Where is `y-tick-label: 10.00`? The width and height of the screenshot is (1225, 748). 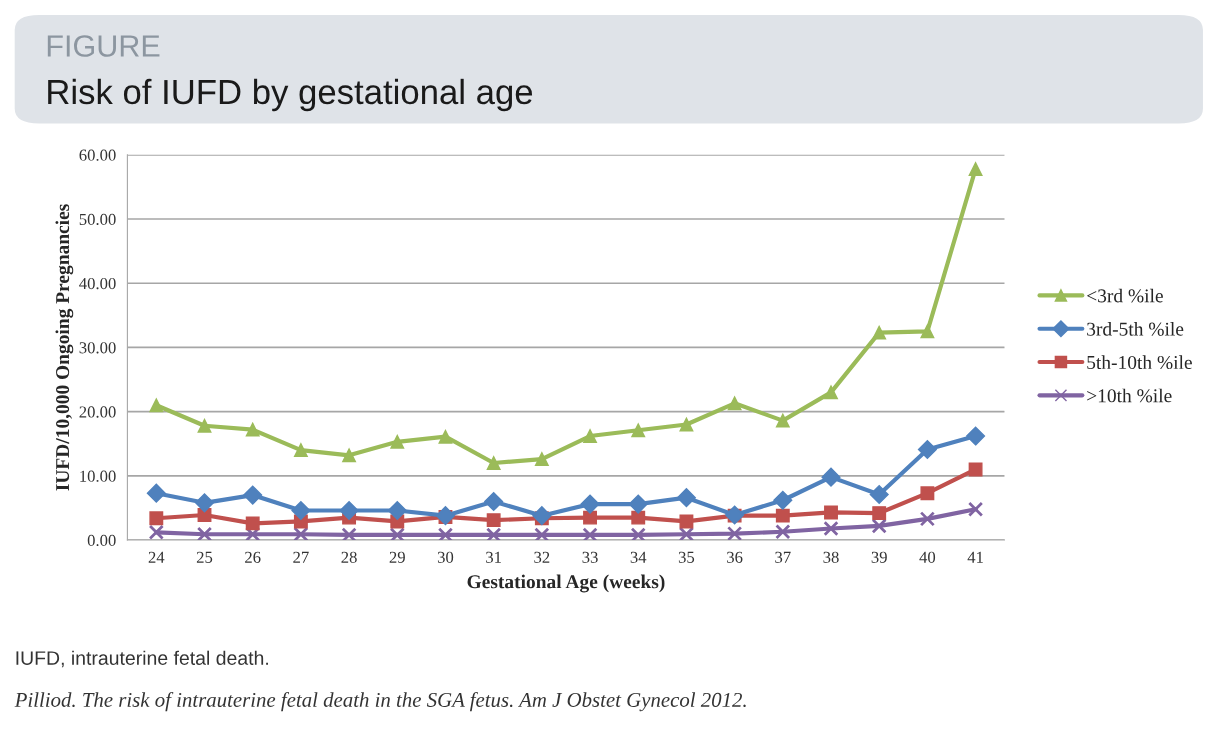
y-tick-label: 10.00 is located at coordinates (98, 476).